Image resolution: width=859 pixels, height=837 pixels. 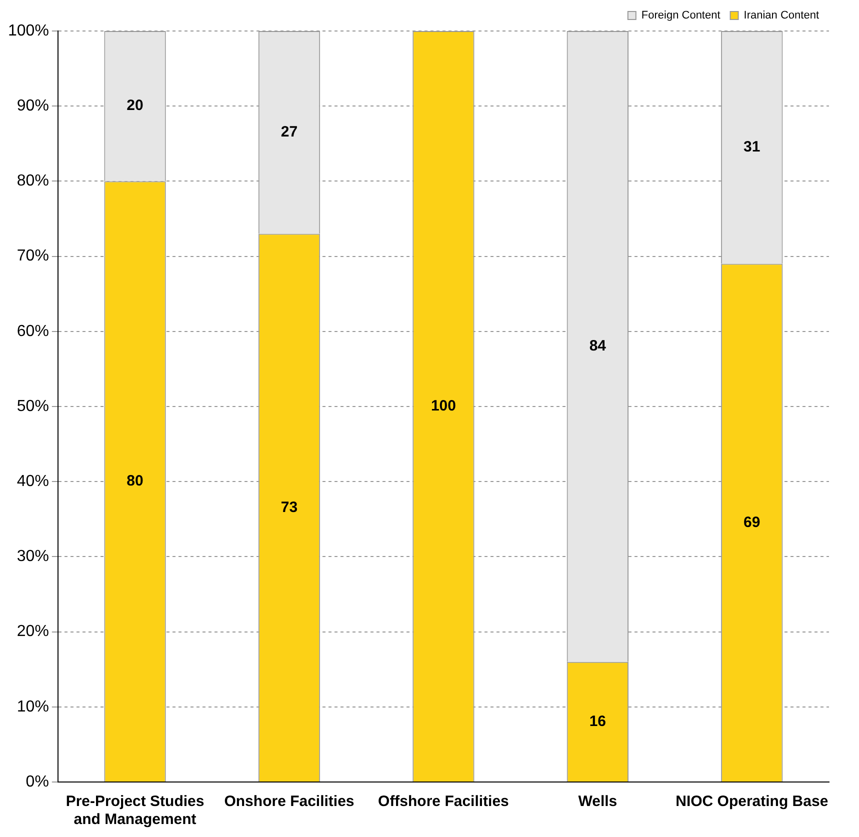 I want to click on data-label: 20, so click(x=135, y=105).